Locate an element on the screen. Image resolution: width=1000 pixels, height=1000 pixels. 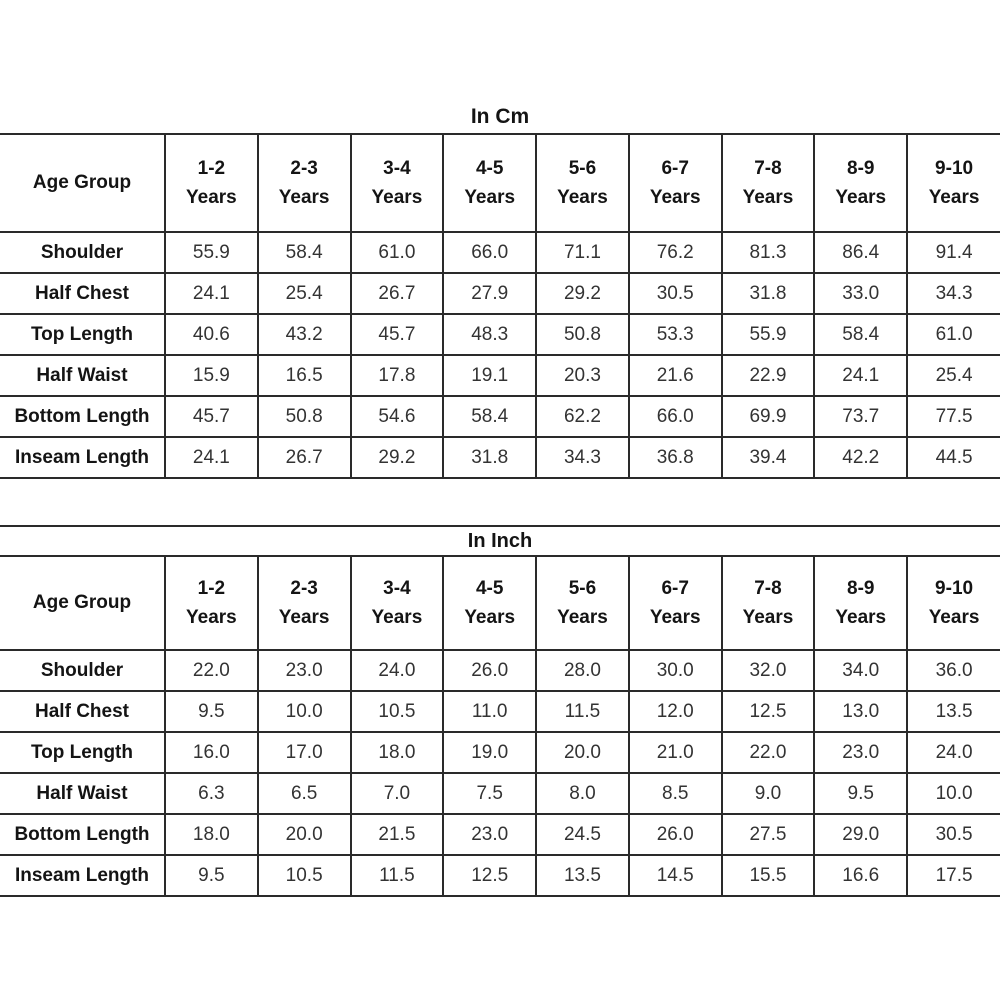
value-cell: 8.0 is located at coordinates (582, 793).